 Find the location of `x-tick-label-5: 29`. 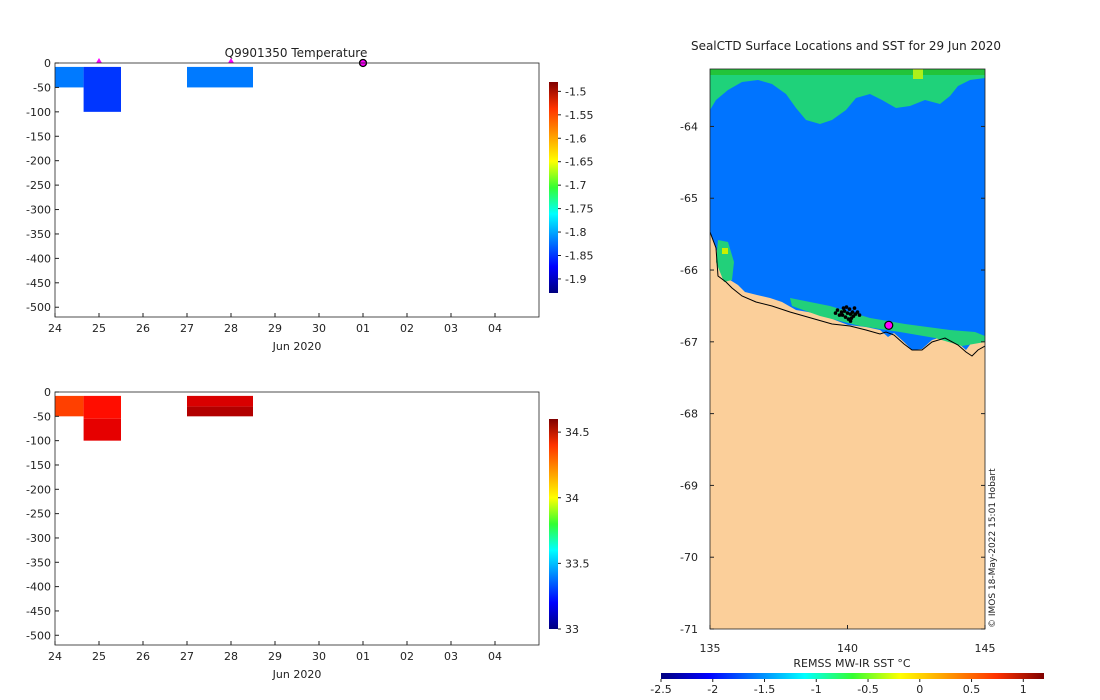

x-tick-label-5: 29 is located at coordinates (275, 328).